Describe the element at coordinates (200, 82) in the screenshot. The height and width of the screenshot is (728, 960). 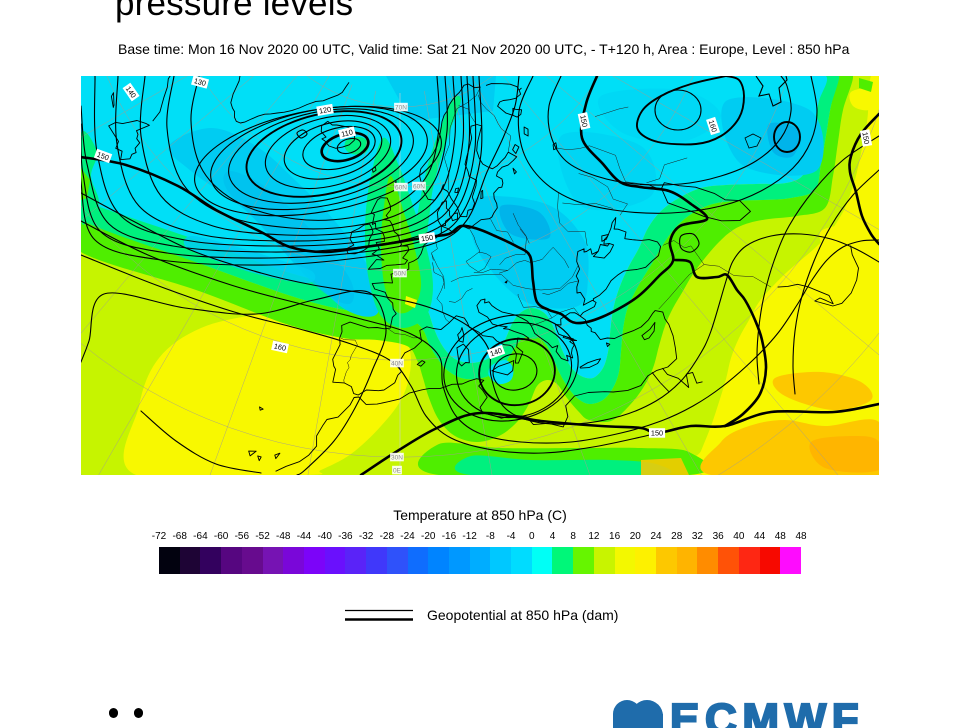
I see `svg-text: 130` at that location.